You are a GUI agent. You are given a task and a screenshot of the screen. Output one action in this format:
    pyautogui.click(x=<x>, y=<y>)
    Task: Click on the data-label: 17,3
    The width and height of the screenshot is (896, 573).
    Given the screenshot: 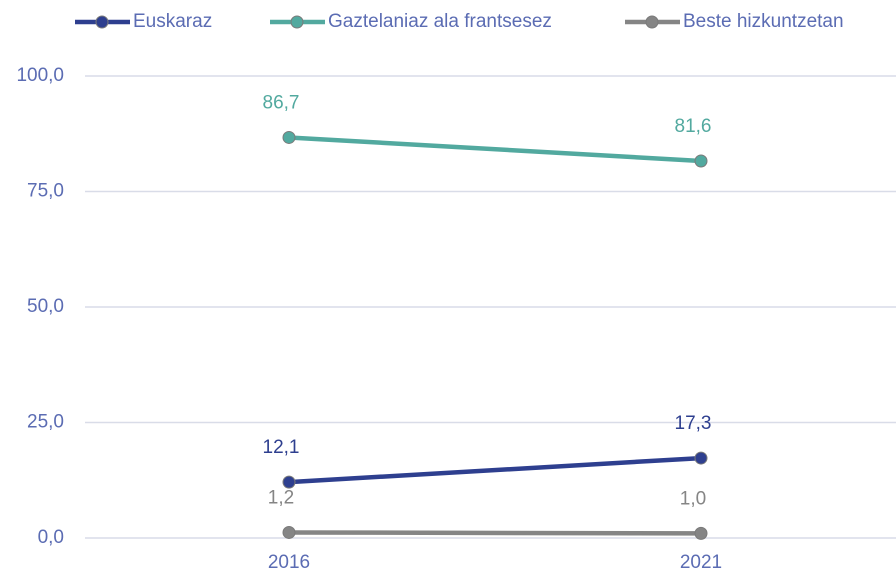 What is the action you would take?
    pyautogui.click(x=693, y=423)
    